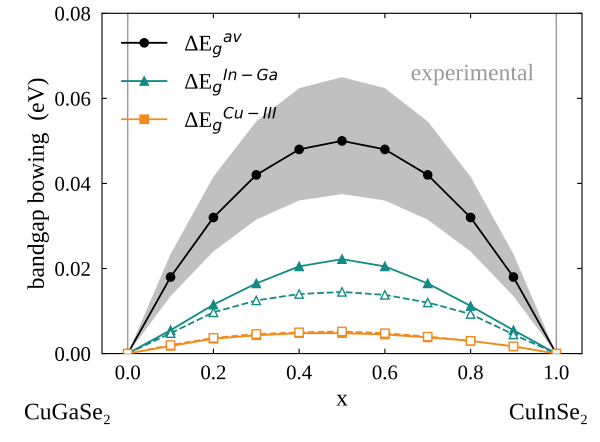  What do you see at coordinates (73, 183) in the screenshot?
I see `y-tick-label: 0.04` at bounding box center [73, 183].